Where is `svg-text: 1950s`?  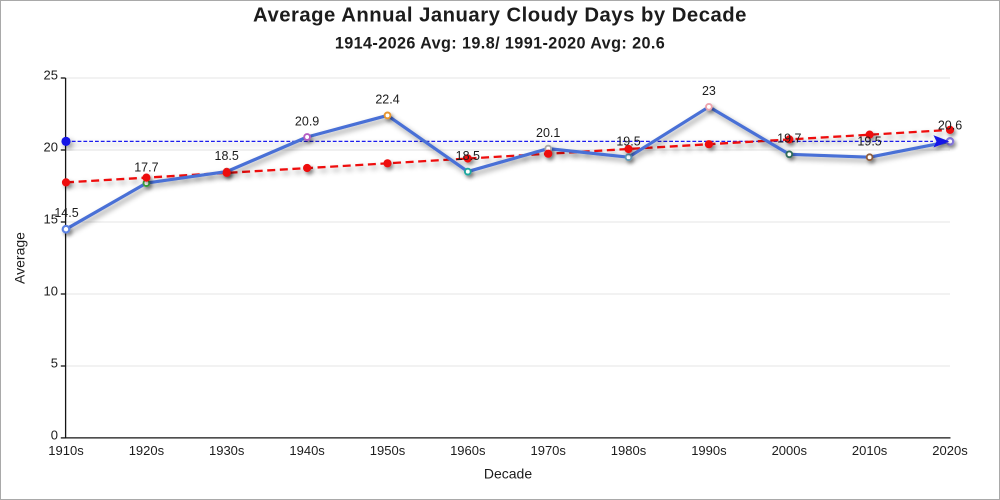 svg-text: 1950s is located at coordinates (388, 450).